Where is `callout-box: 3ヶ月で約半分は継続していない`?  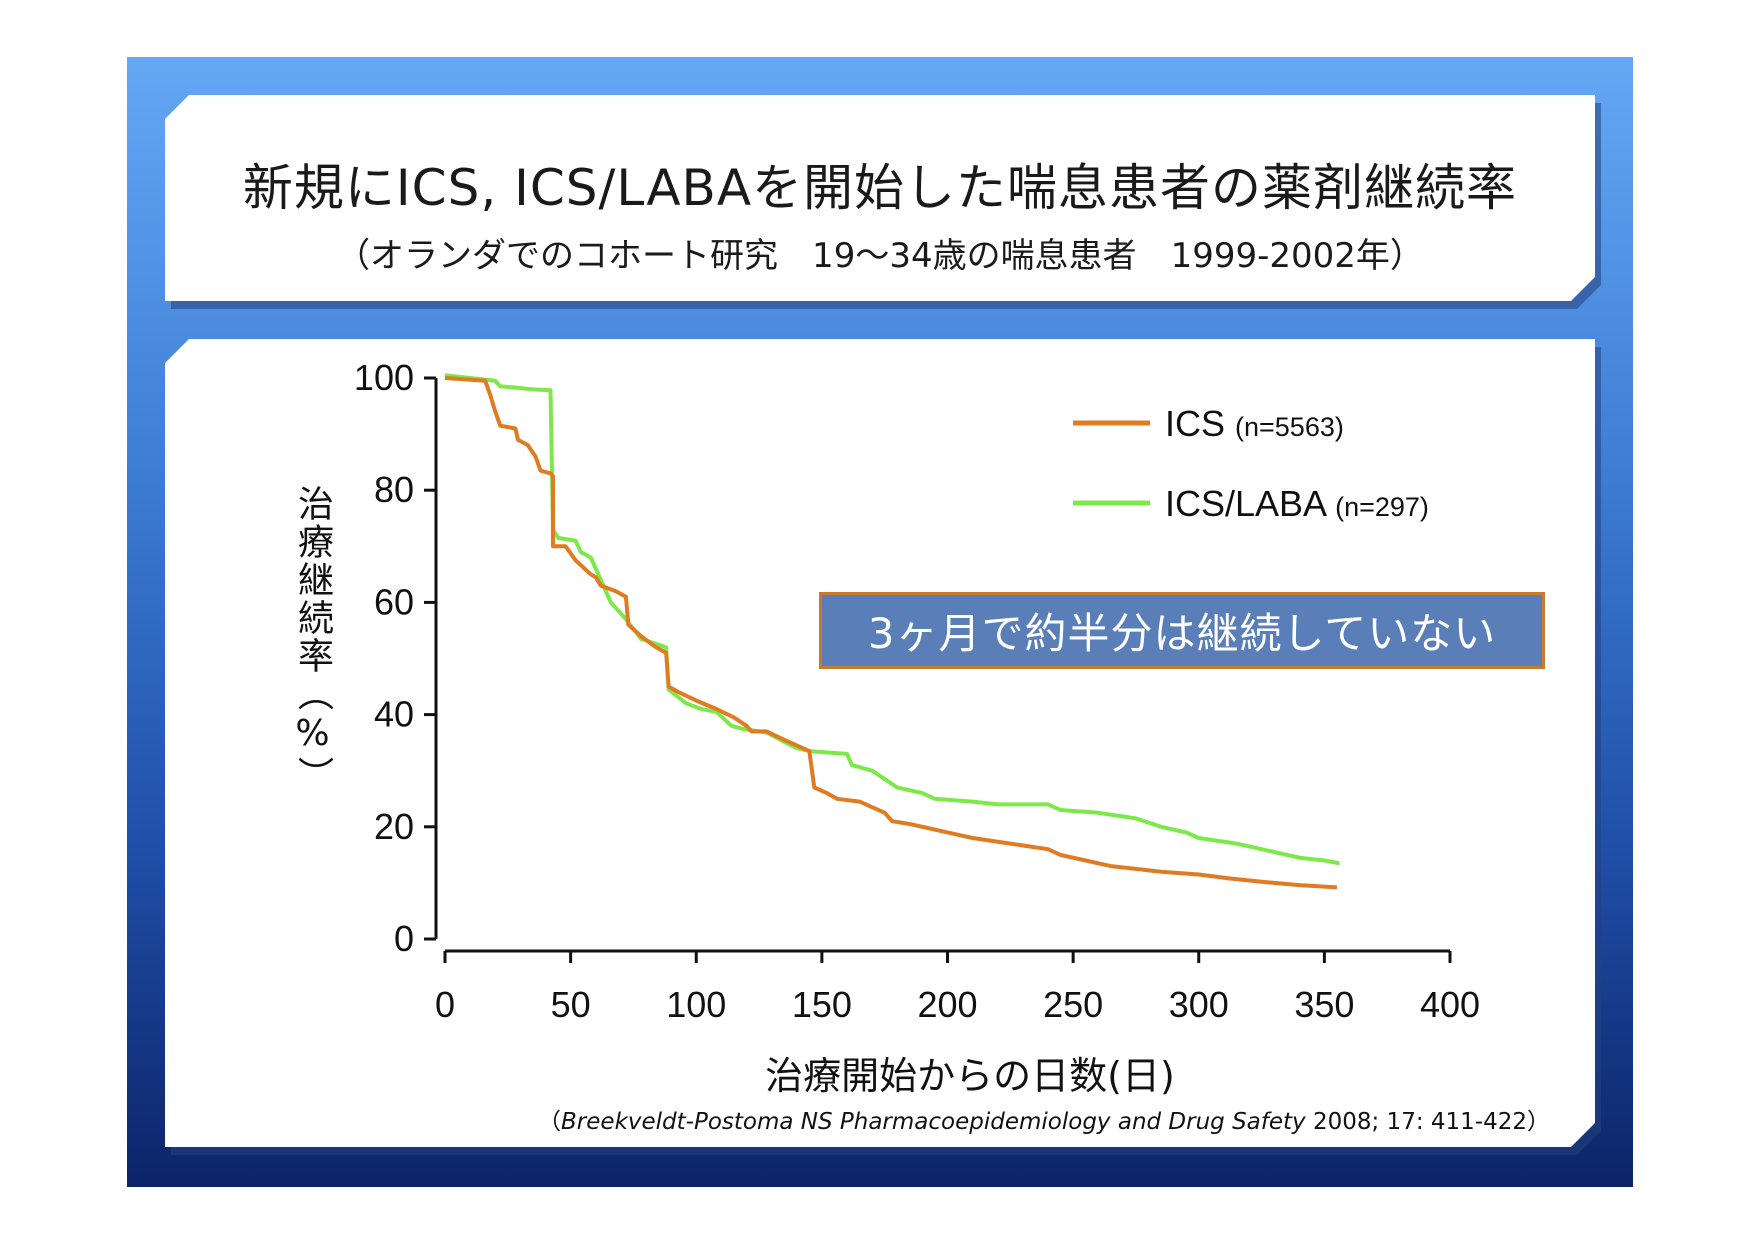
callout-box: 3ヶ月で約半分は継続していない is located at coordinates (1182, 630).